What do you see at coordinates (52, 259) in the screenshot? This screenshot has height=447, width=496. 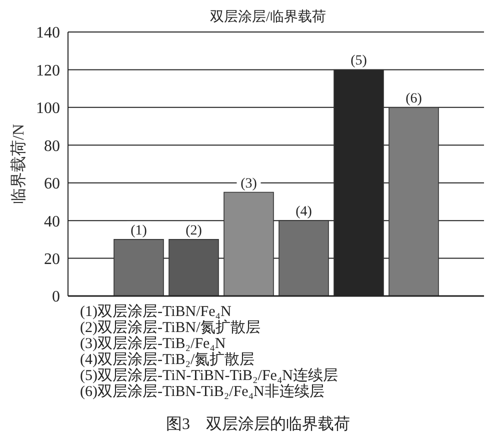 I see `y-tick-label: 20` at bounding box center [52, 259].